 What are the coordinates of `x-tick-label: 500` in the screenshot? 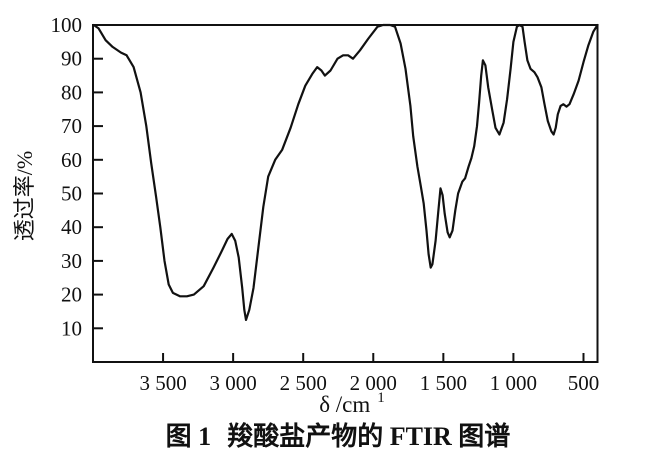 It's located at (584, 383).